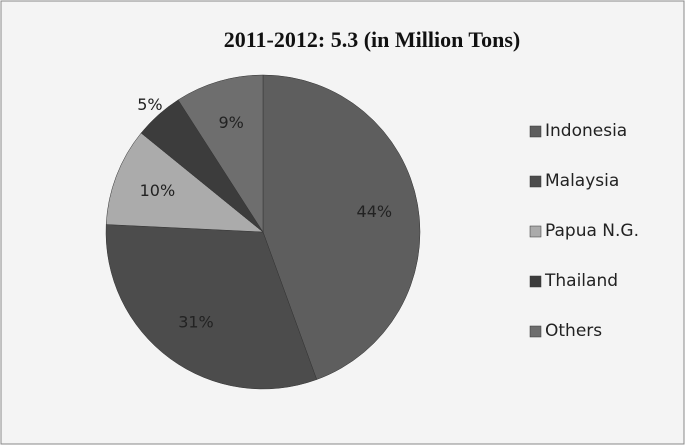  I want to click on data-label: 44%, so click(375, 211).